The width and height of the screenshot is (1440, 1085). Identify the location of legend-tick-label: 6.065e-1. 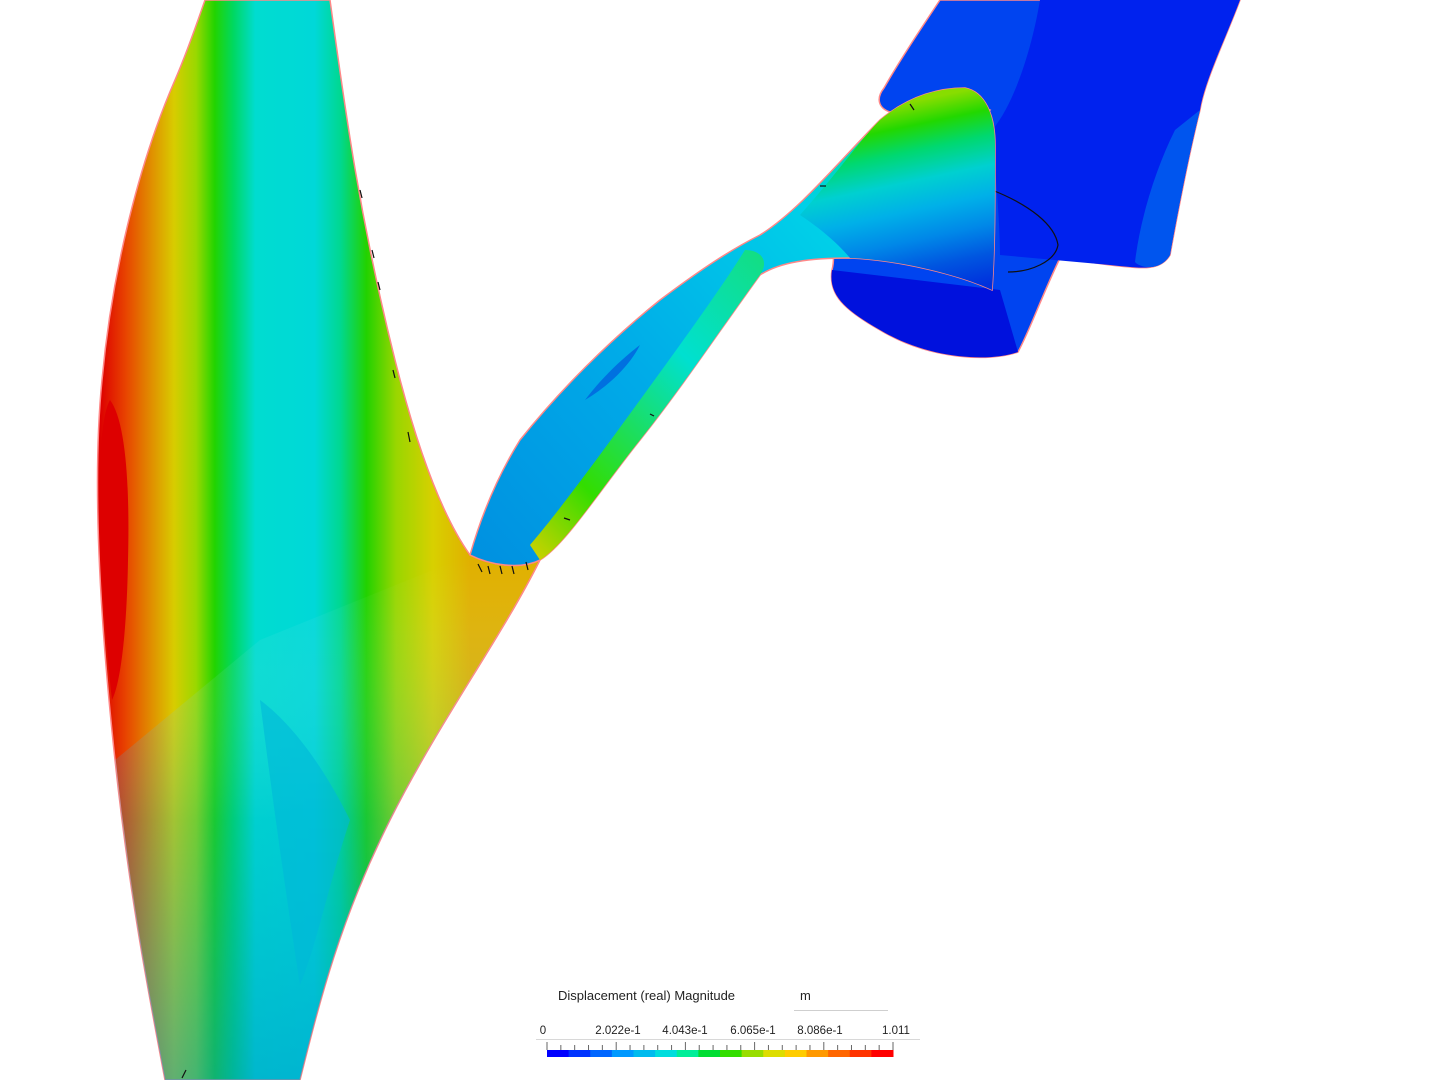
(753, 1031).